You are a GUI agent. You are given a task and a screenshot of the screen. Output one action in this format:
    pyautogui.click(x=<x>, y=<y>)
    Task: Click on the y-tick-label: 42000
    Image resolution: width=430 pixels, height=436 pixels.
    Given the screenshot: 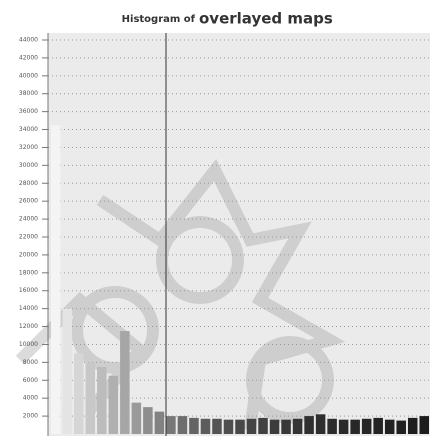 What is the action you would take?
    pyautogui.click(x=28, y=57)
    